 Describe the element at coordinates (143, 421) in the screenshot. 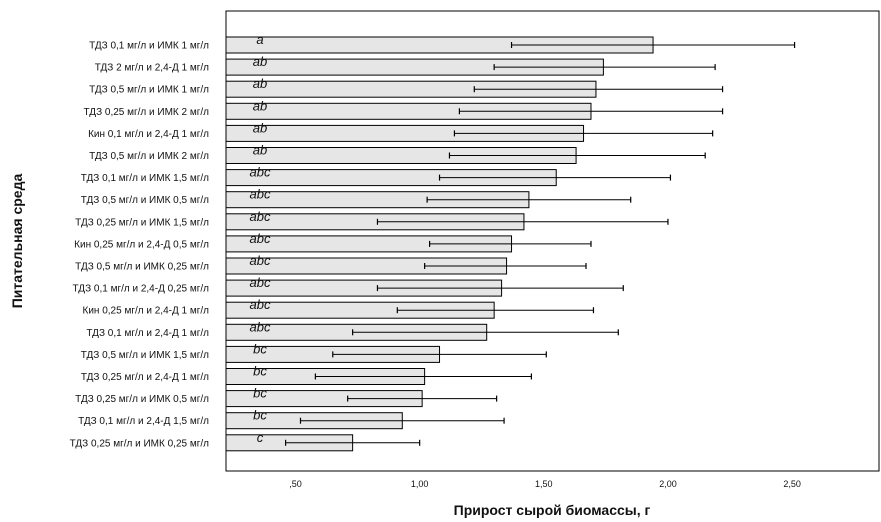

I see `category-label: ТДЗ 0,1 мг/л и 2,4-Д 1,5 мг/л` at that location.